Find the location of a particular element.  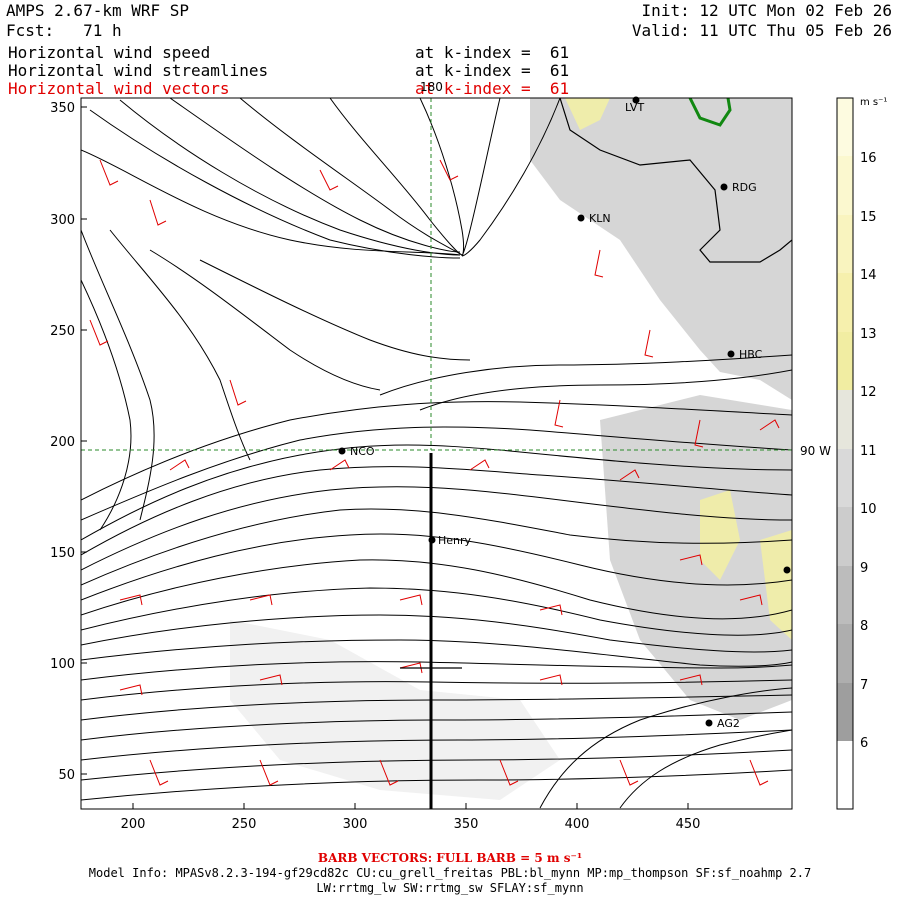

svg-text: Henry is located at coordinates (455, 540).